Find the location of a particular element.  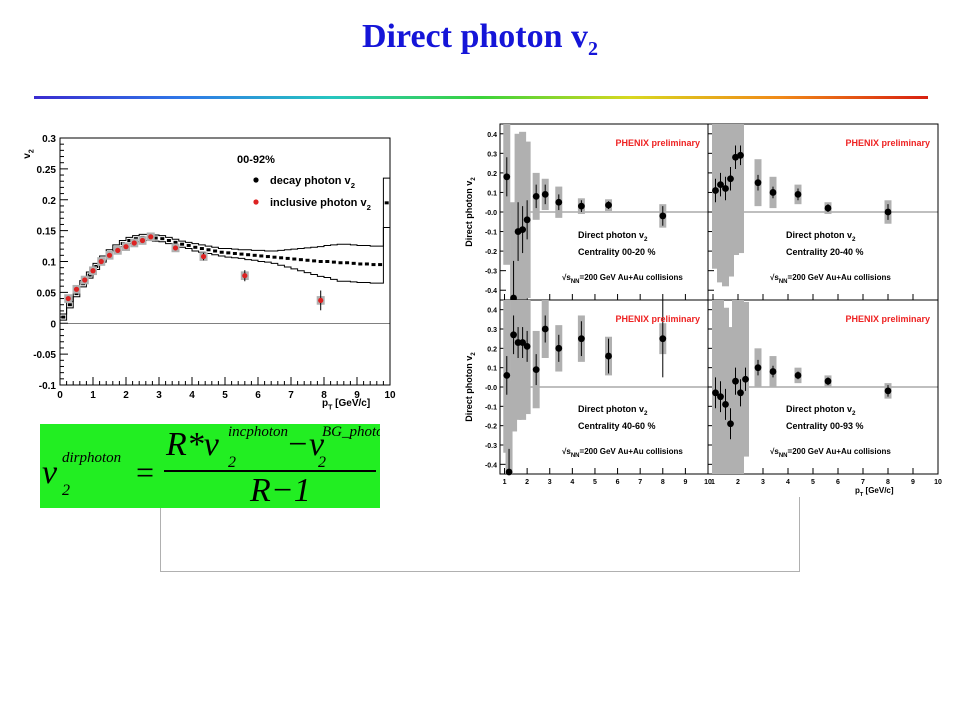

connector-right is located at coordinates (799, 534).